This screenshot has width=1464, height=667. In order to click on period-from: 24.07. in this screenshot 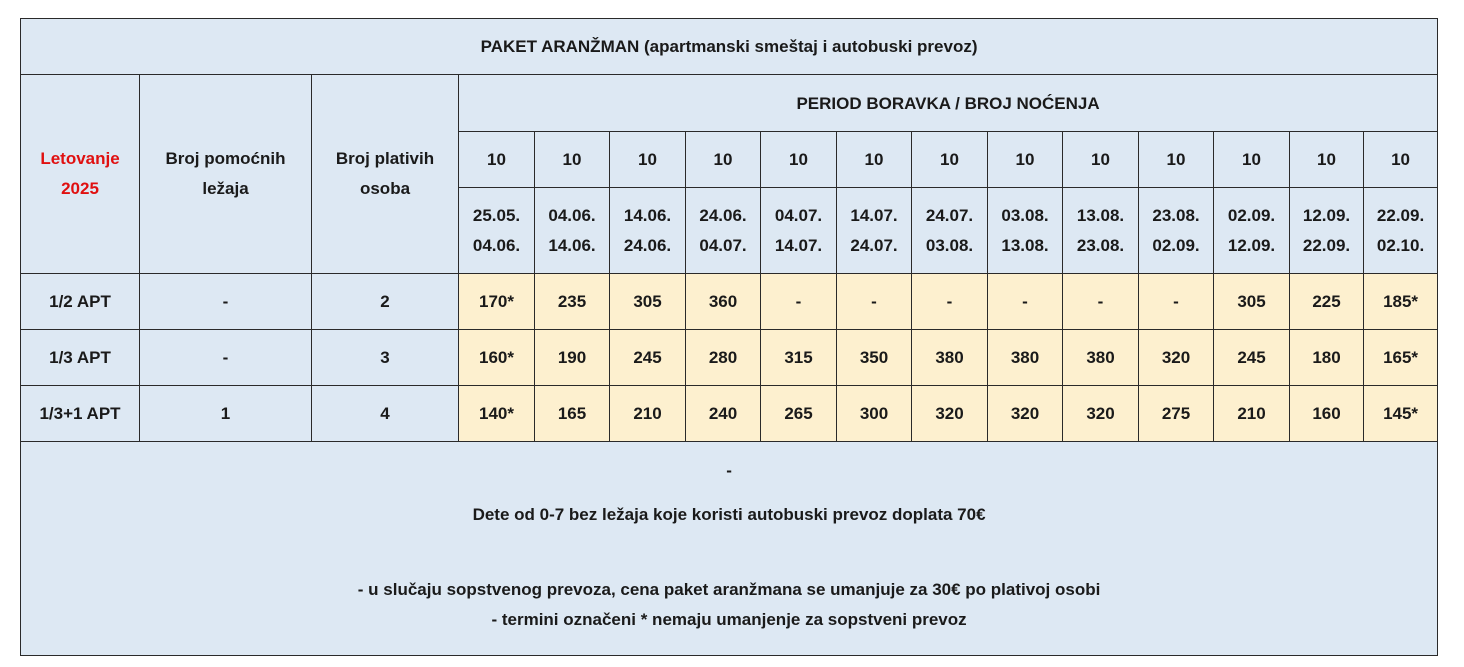, I will do `click(949, 215)`.